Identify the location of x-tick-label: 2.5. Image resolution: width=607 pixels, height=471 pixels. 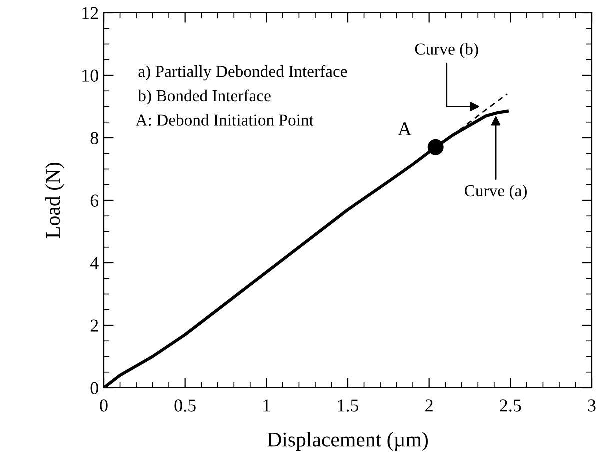
(511, 406).